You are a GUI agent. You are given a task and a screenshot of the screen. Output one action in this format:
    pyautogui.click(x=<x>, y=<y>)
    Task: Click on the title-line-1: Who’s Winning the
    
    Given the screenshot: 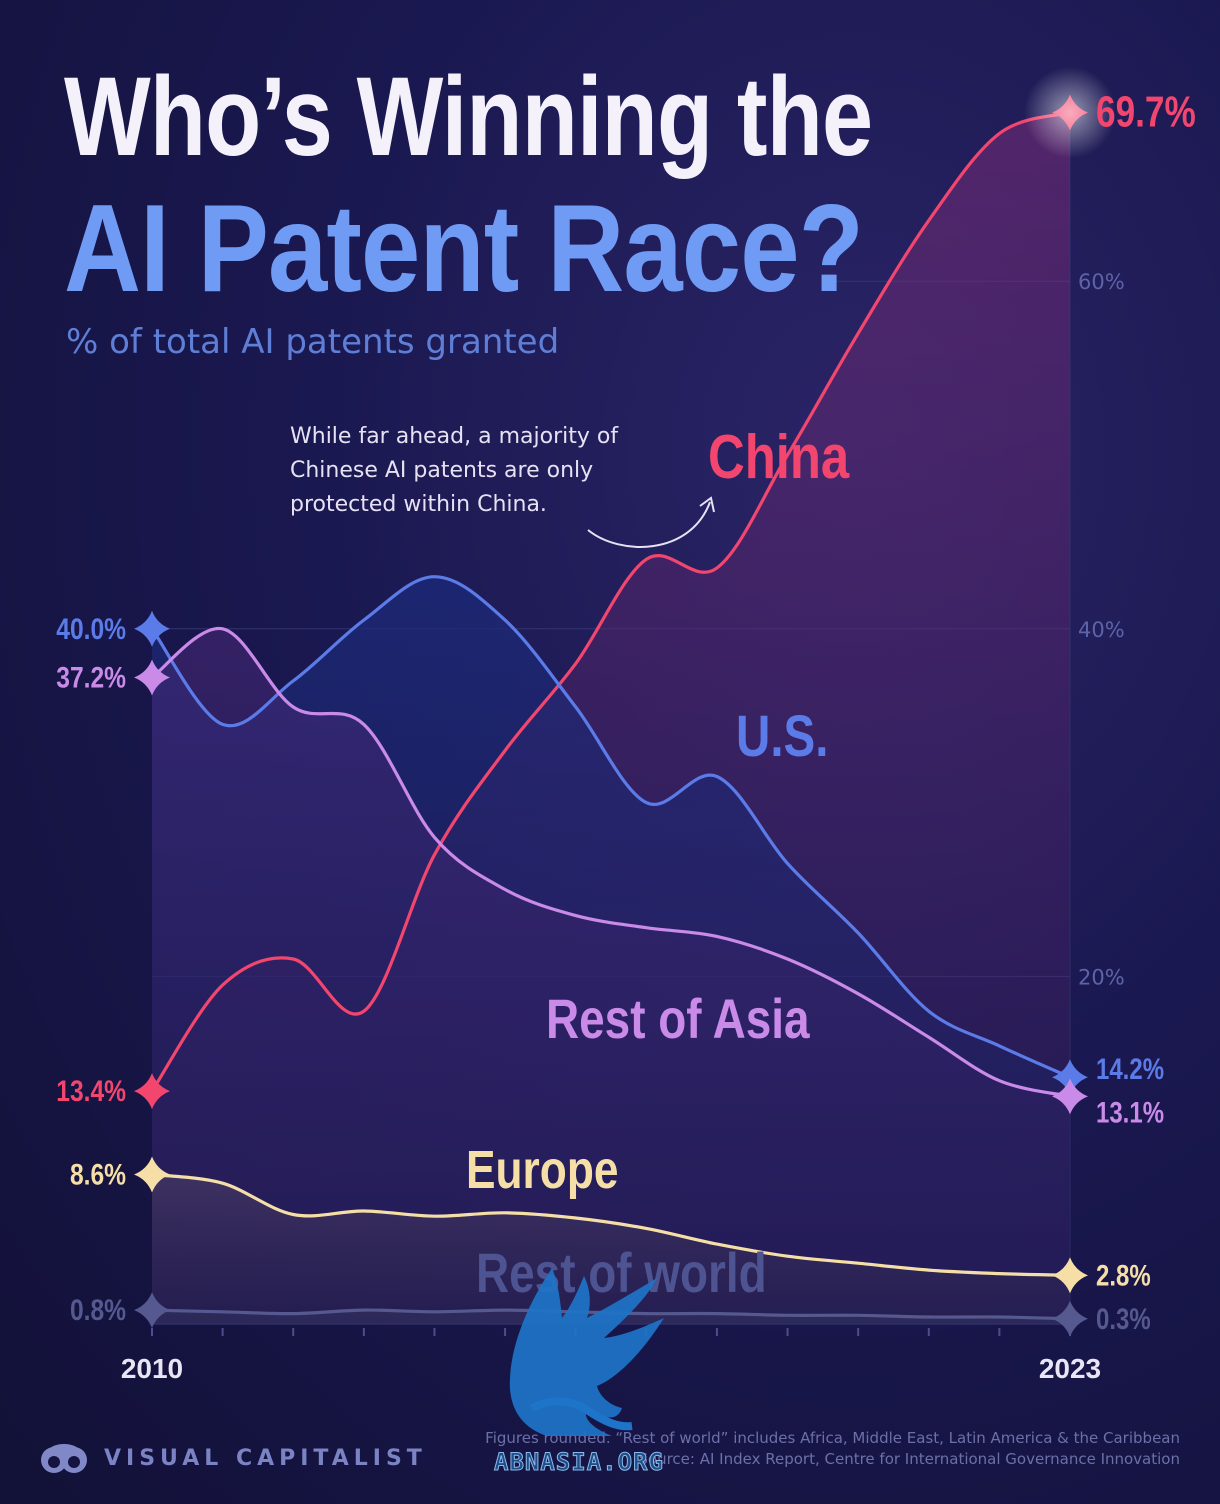 What is the action you would take?
    pyautogui.click(x=468, y=116)
    